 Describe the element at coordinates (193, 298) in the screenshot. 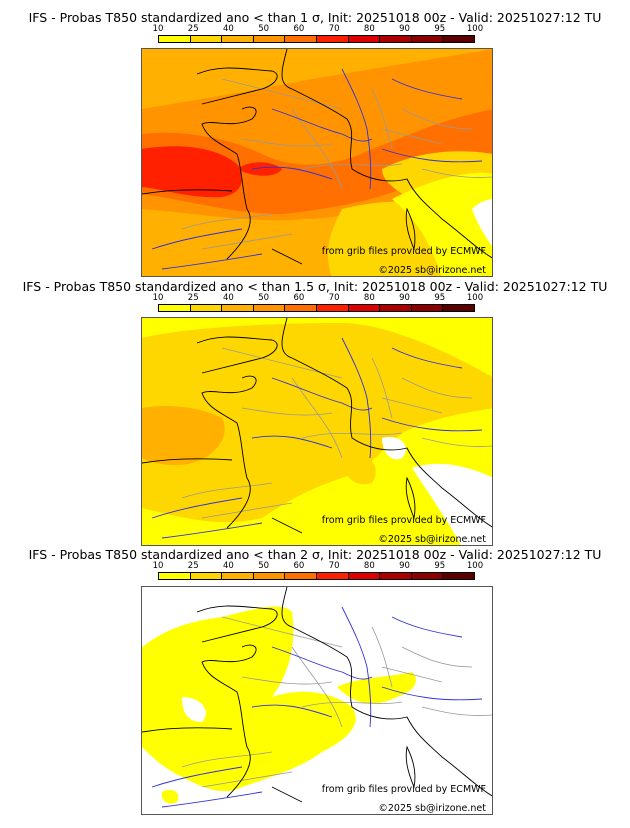

I see `colorbar-tick-label: 25` at that location.